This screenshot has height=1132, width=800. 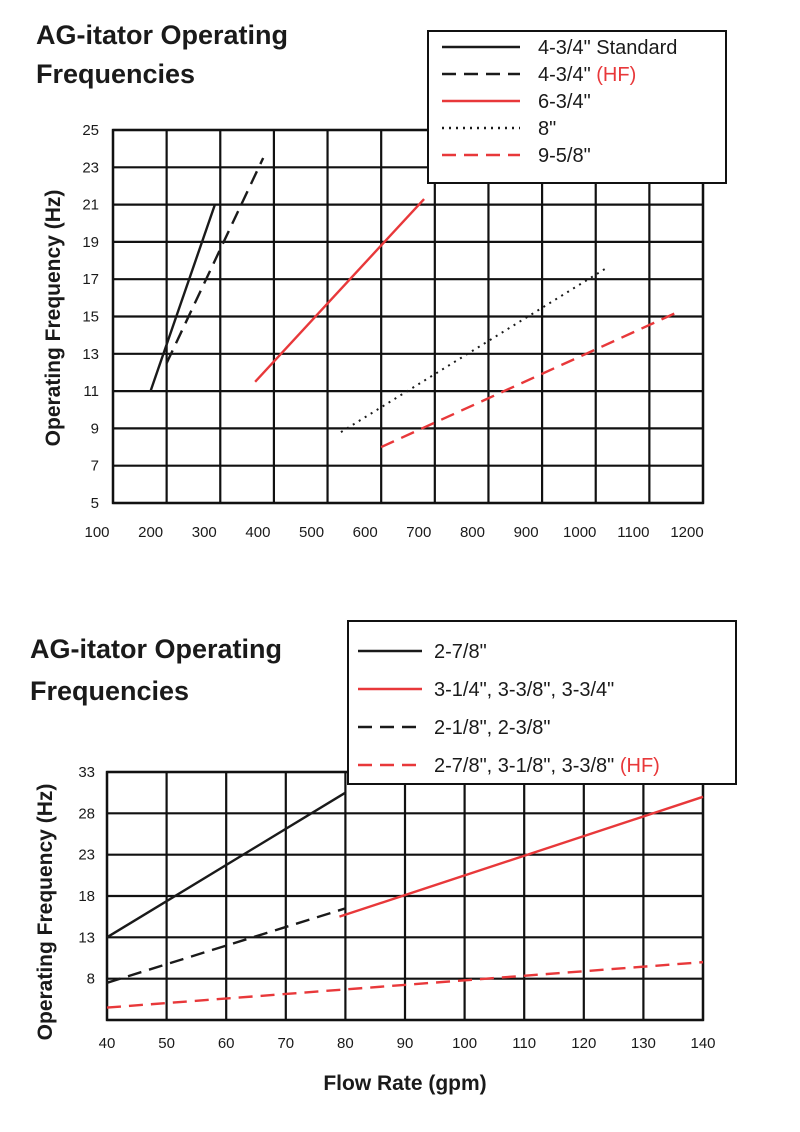 What do you see at coordinates (90, 205) in the screenshot?
I see `y-tick-label: 21` at bounding box center [90, 205].